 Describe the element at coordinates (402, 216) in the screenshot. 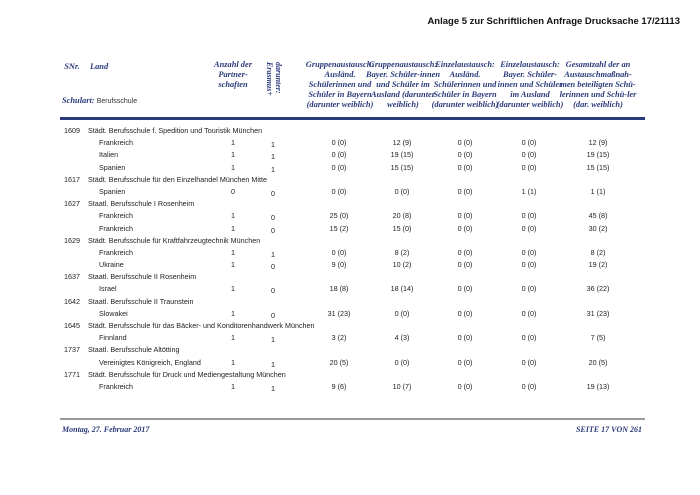

I see `group-bavarian-cell: 20 (8)` at that location.